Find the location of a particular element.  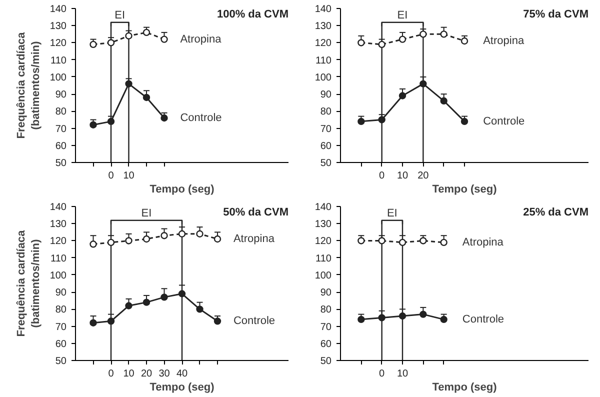

x-tick-label: 30 is located at coordinates (164, 374).